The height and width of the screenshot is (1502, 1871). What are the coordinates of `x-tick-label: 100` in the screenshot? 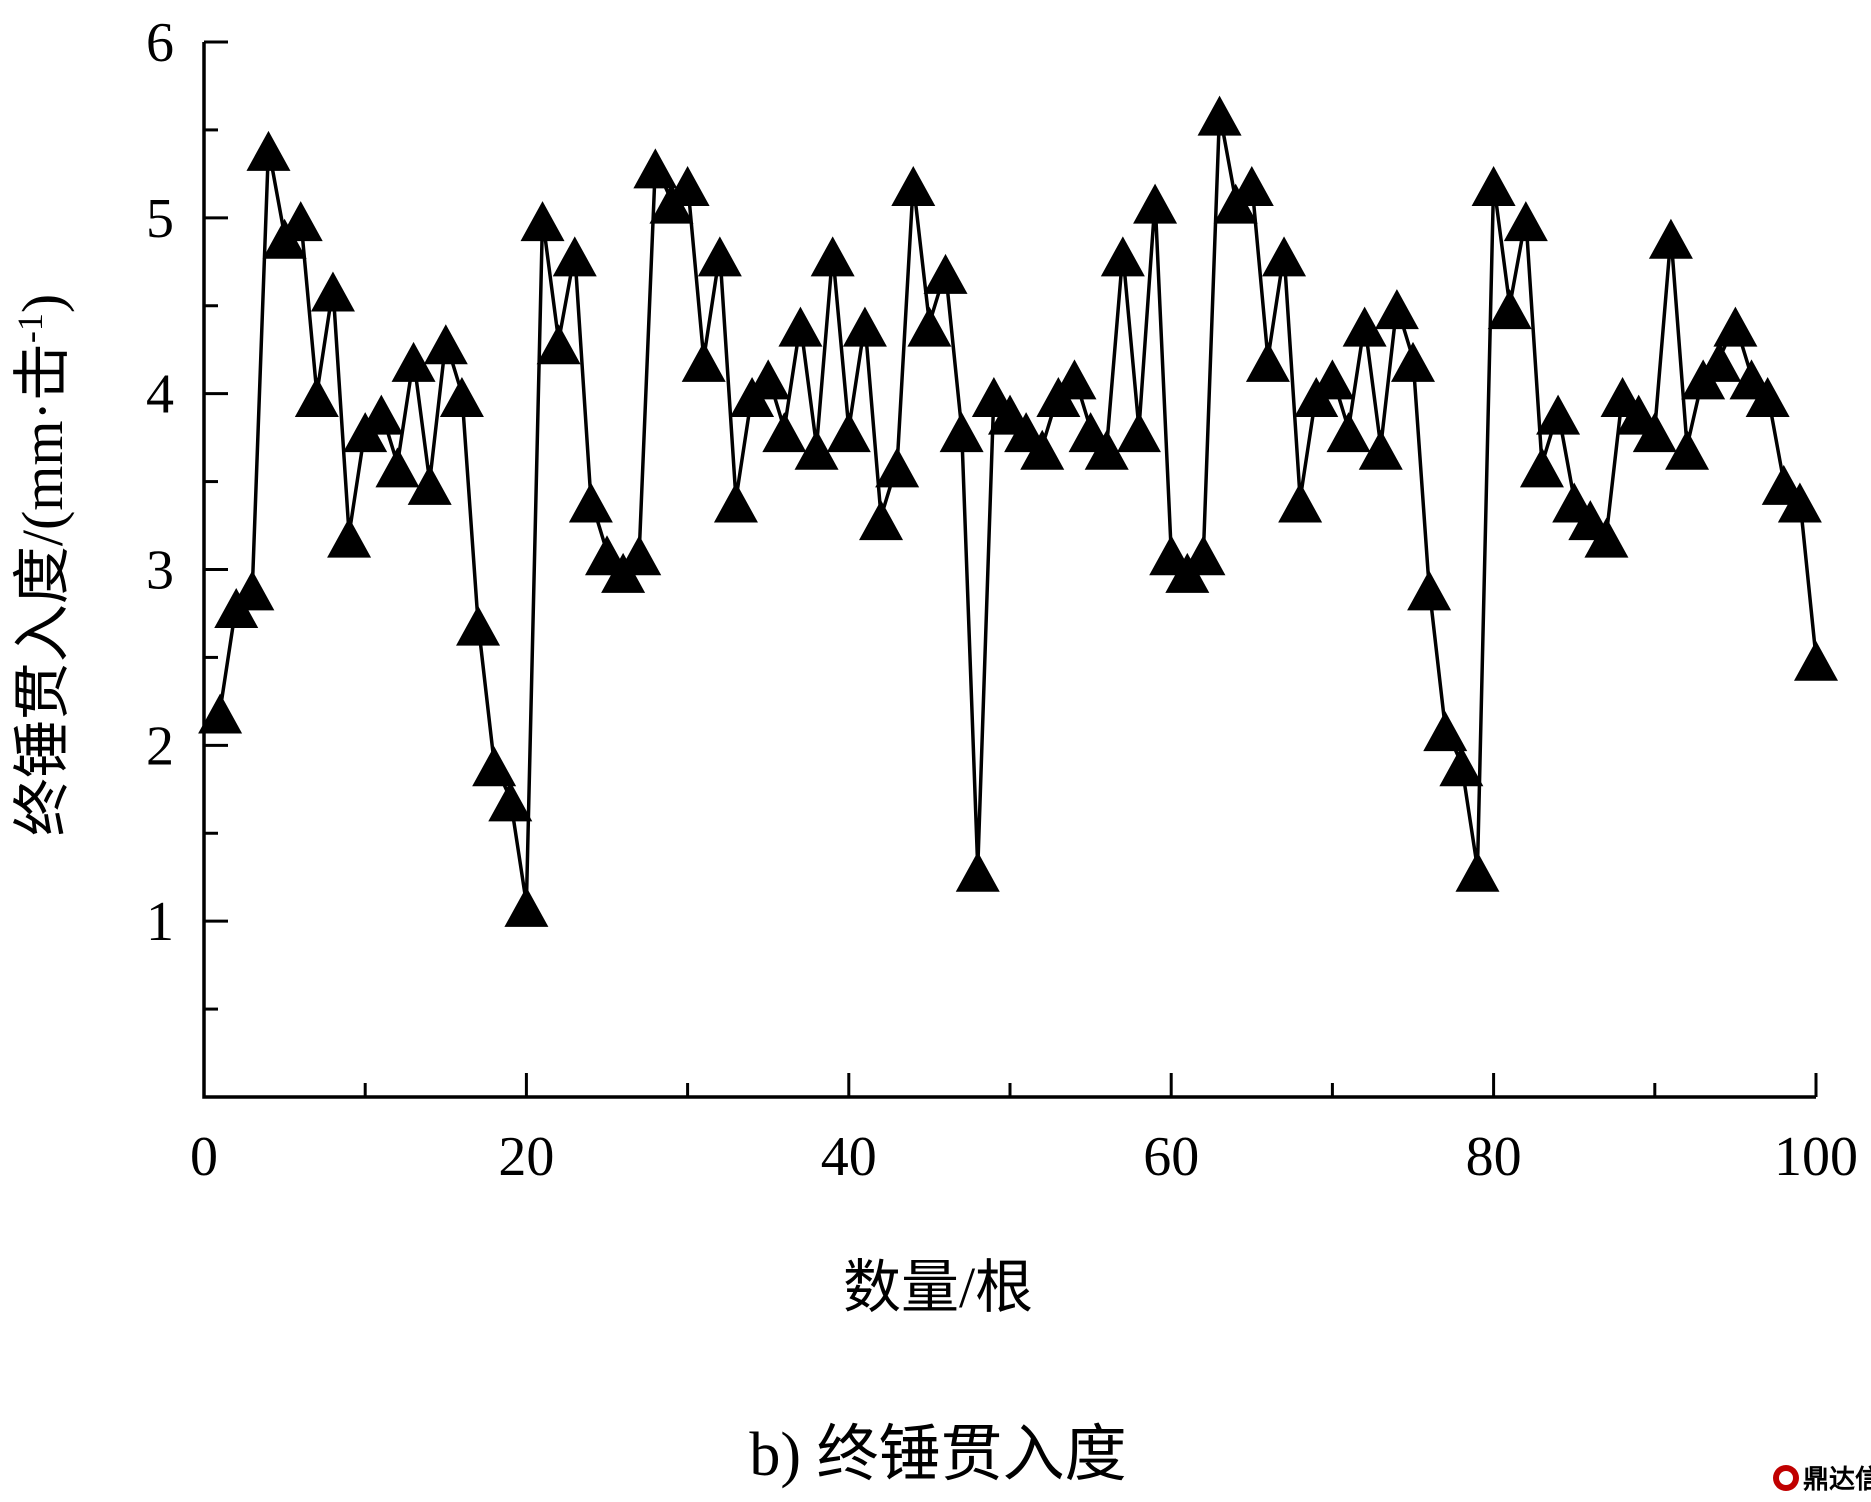 It's located at (1816, 1157).